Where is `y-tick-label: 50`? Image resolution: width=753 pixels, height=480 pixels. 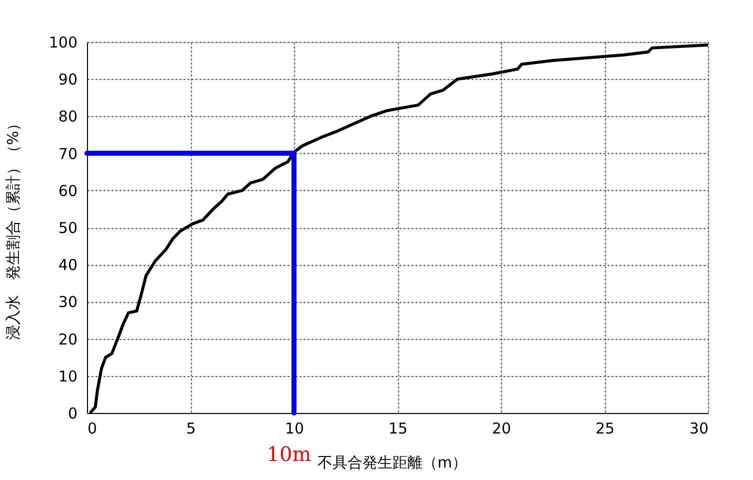 y-tick-label: 50 is located at coordinates (68, 228).